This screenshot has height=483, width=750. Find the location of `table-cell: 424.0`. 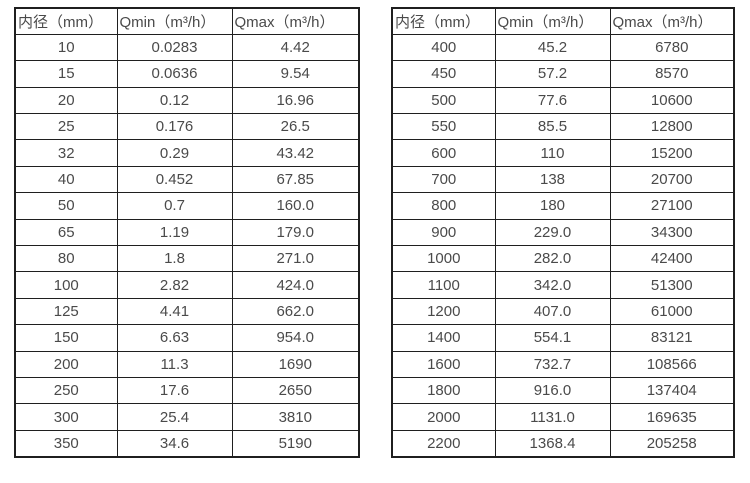

table-cell: 424.0 is located at coordinates (295, 285).